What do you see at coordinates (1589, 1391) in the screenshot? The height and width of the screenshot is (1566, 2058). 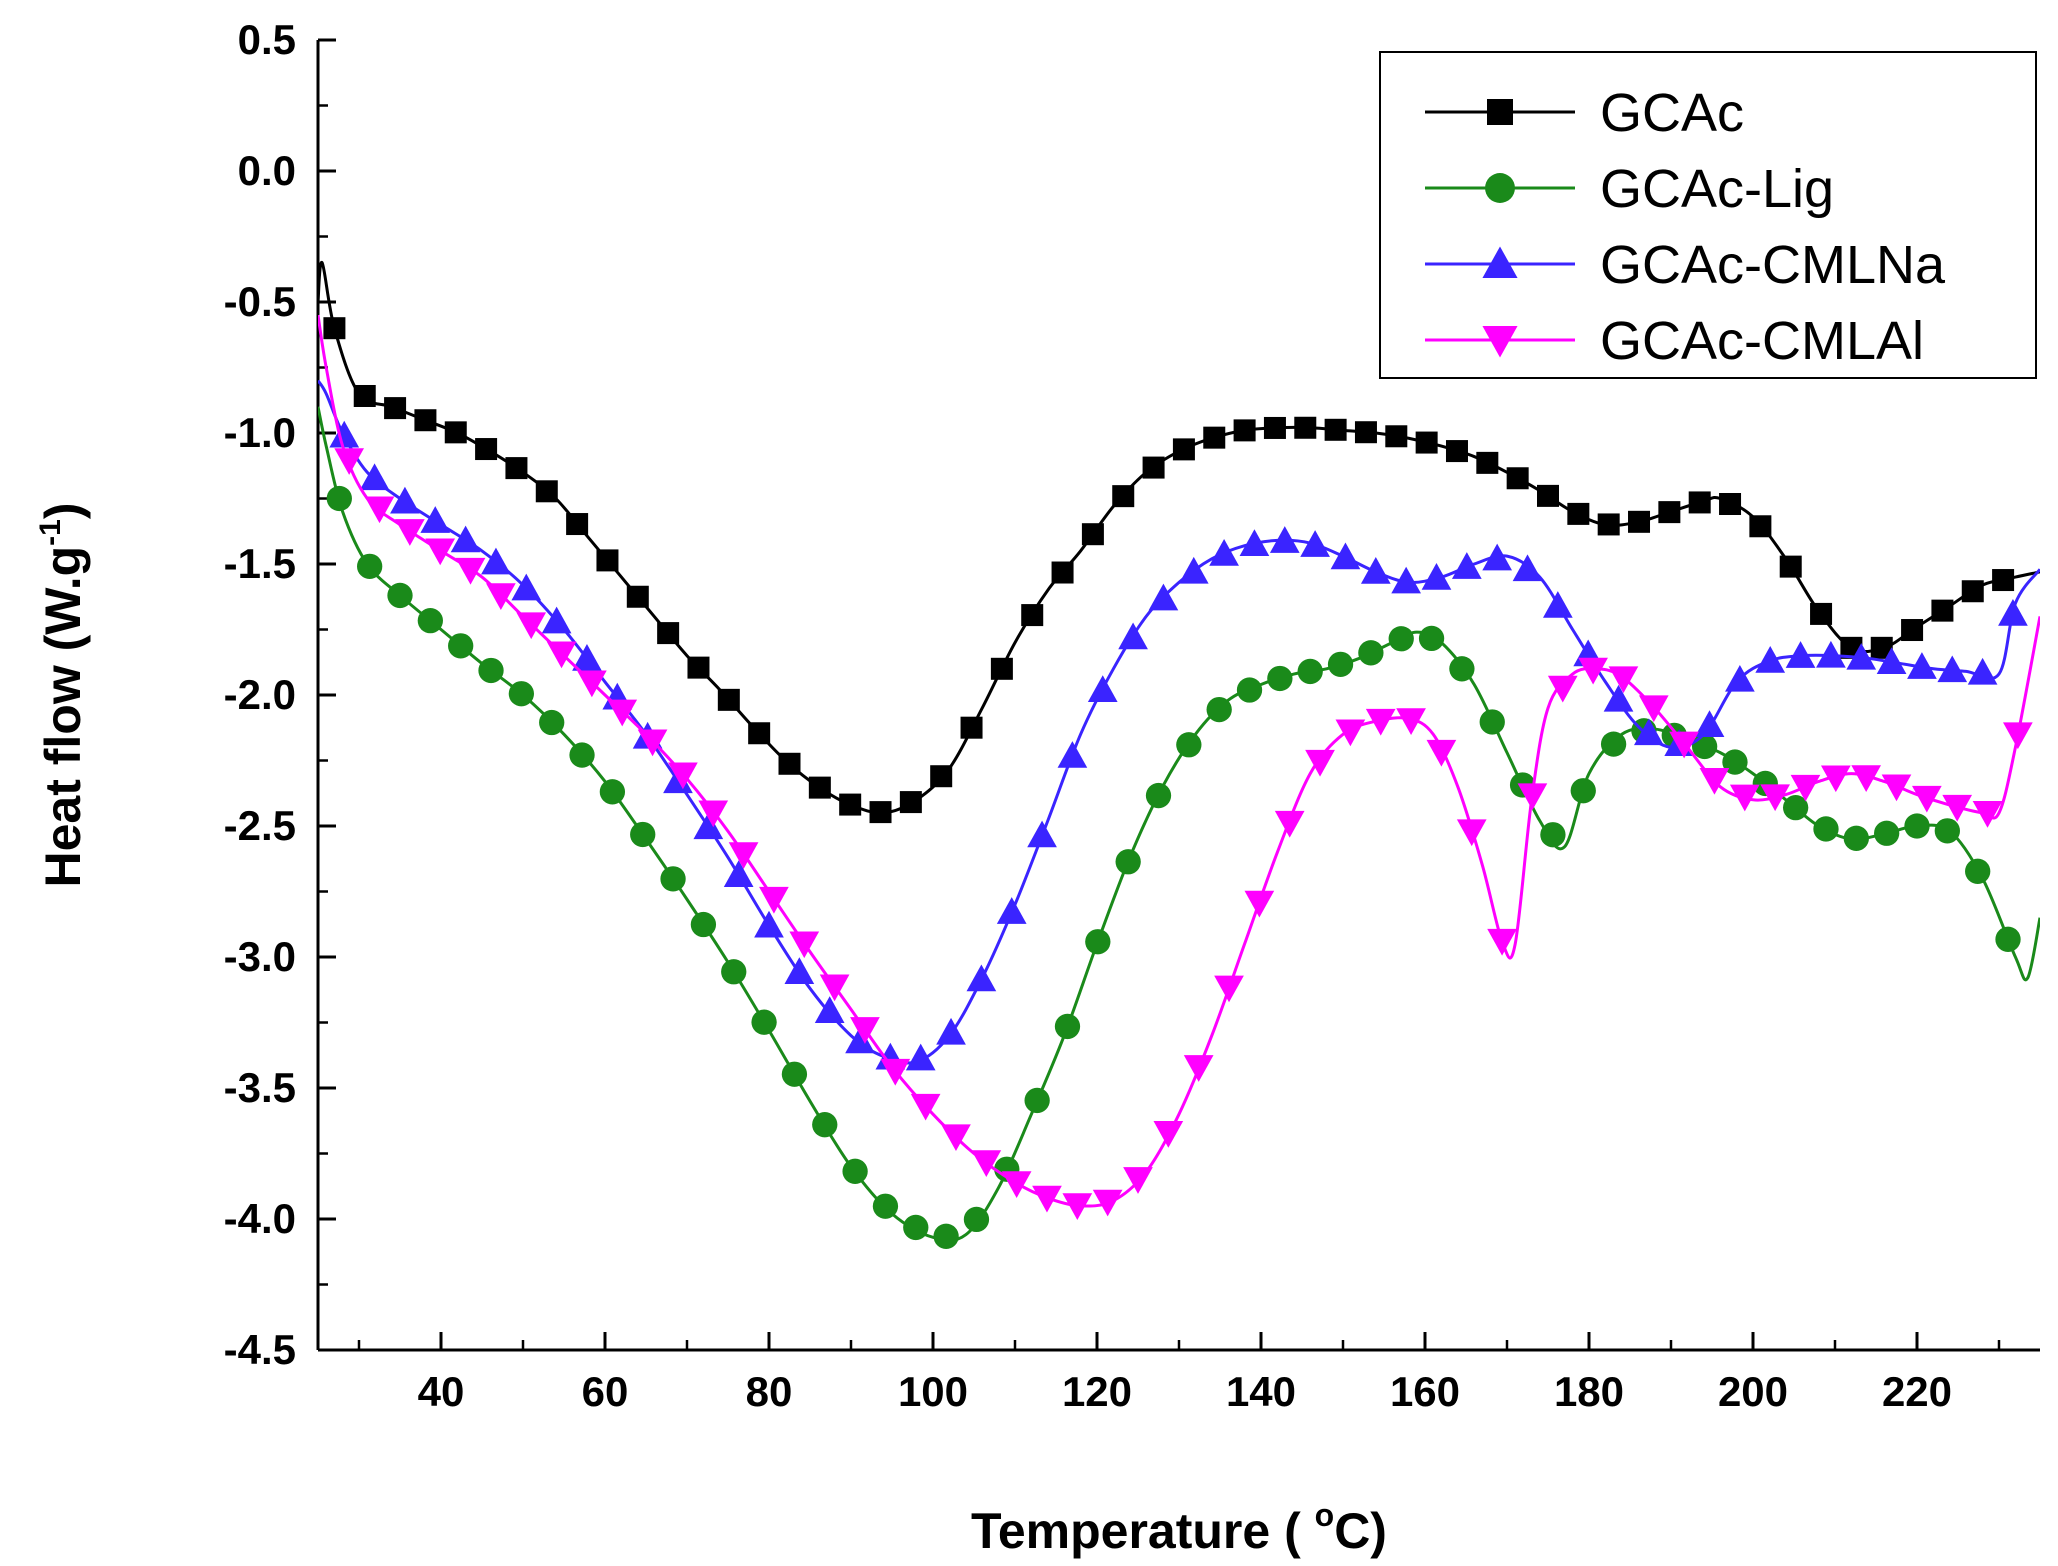 I see `x-tick-label: 180` at bounding box center [1589, 1391].